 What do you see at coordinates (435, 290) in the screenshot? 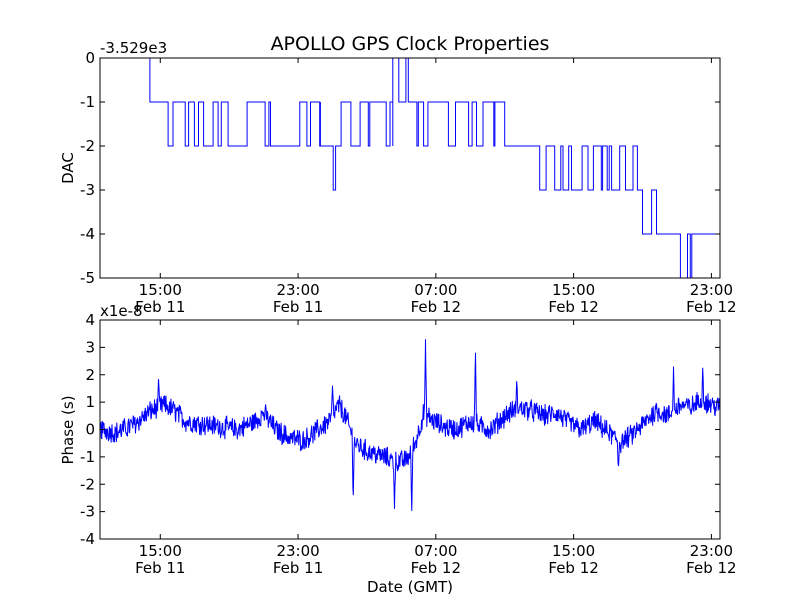
I see `dac-xtick-time-label: 07:00` at bounding box center [435, 290].